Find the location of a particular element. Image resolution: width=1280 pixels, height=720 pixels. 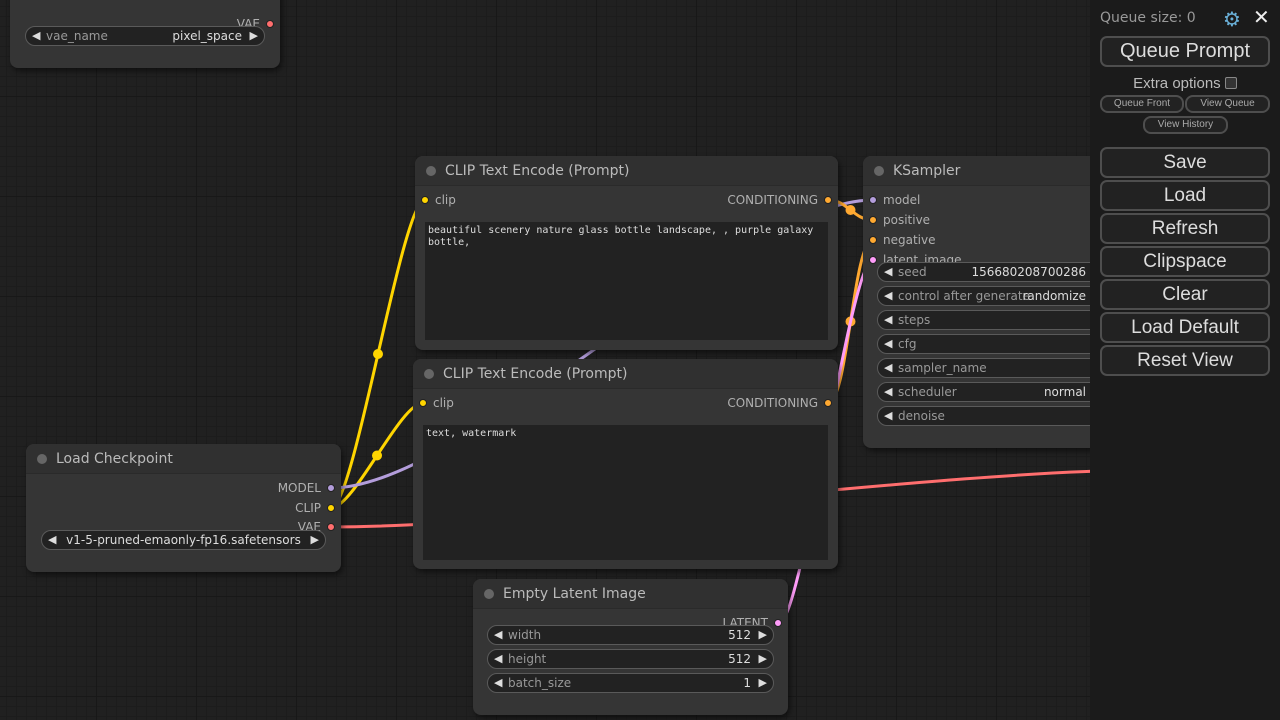

input-slot-model: model is located at coordinates (894, 200).